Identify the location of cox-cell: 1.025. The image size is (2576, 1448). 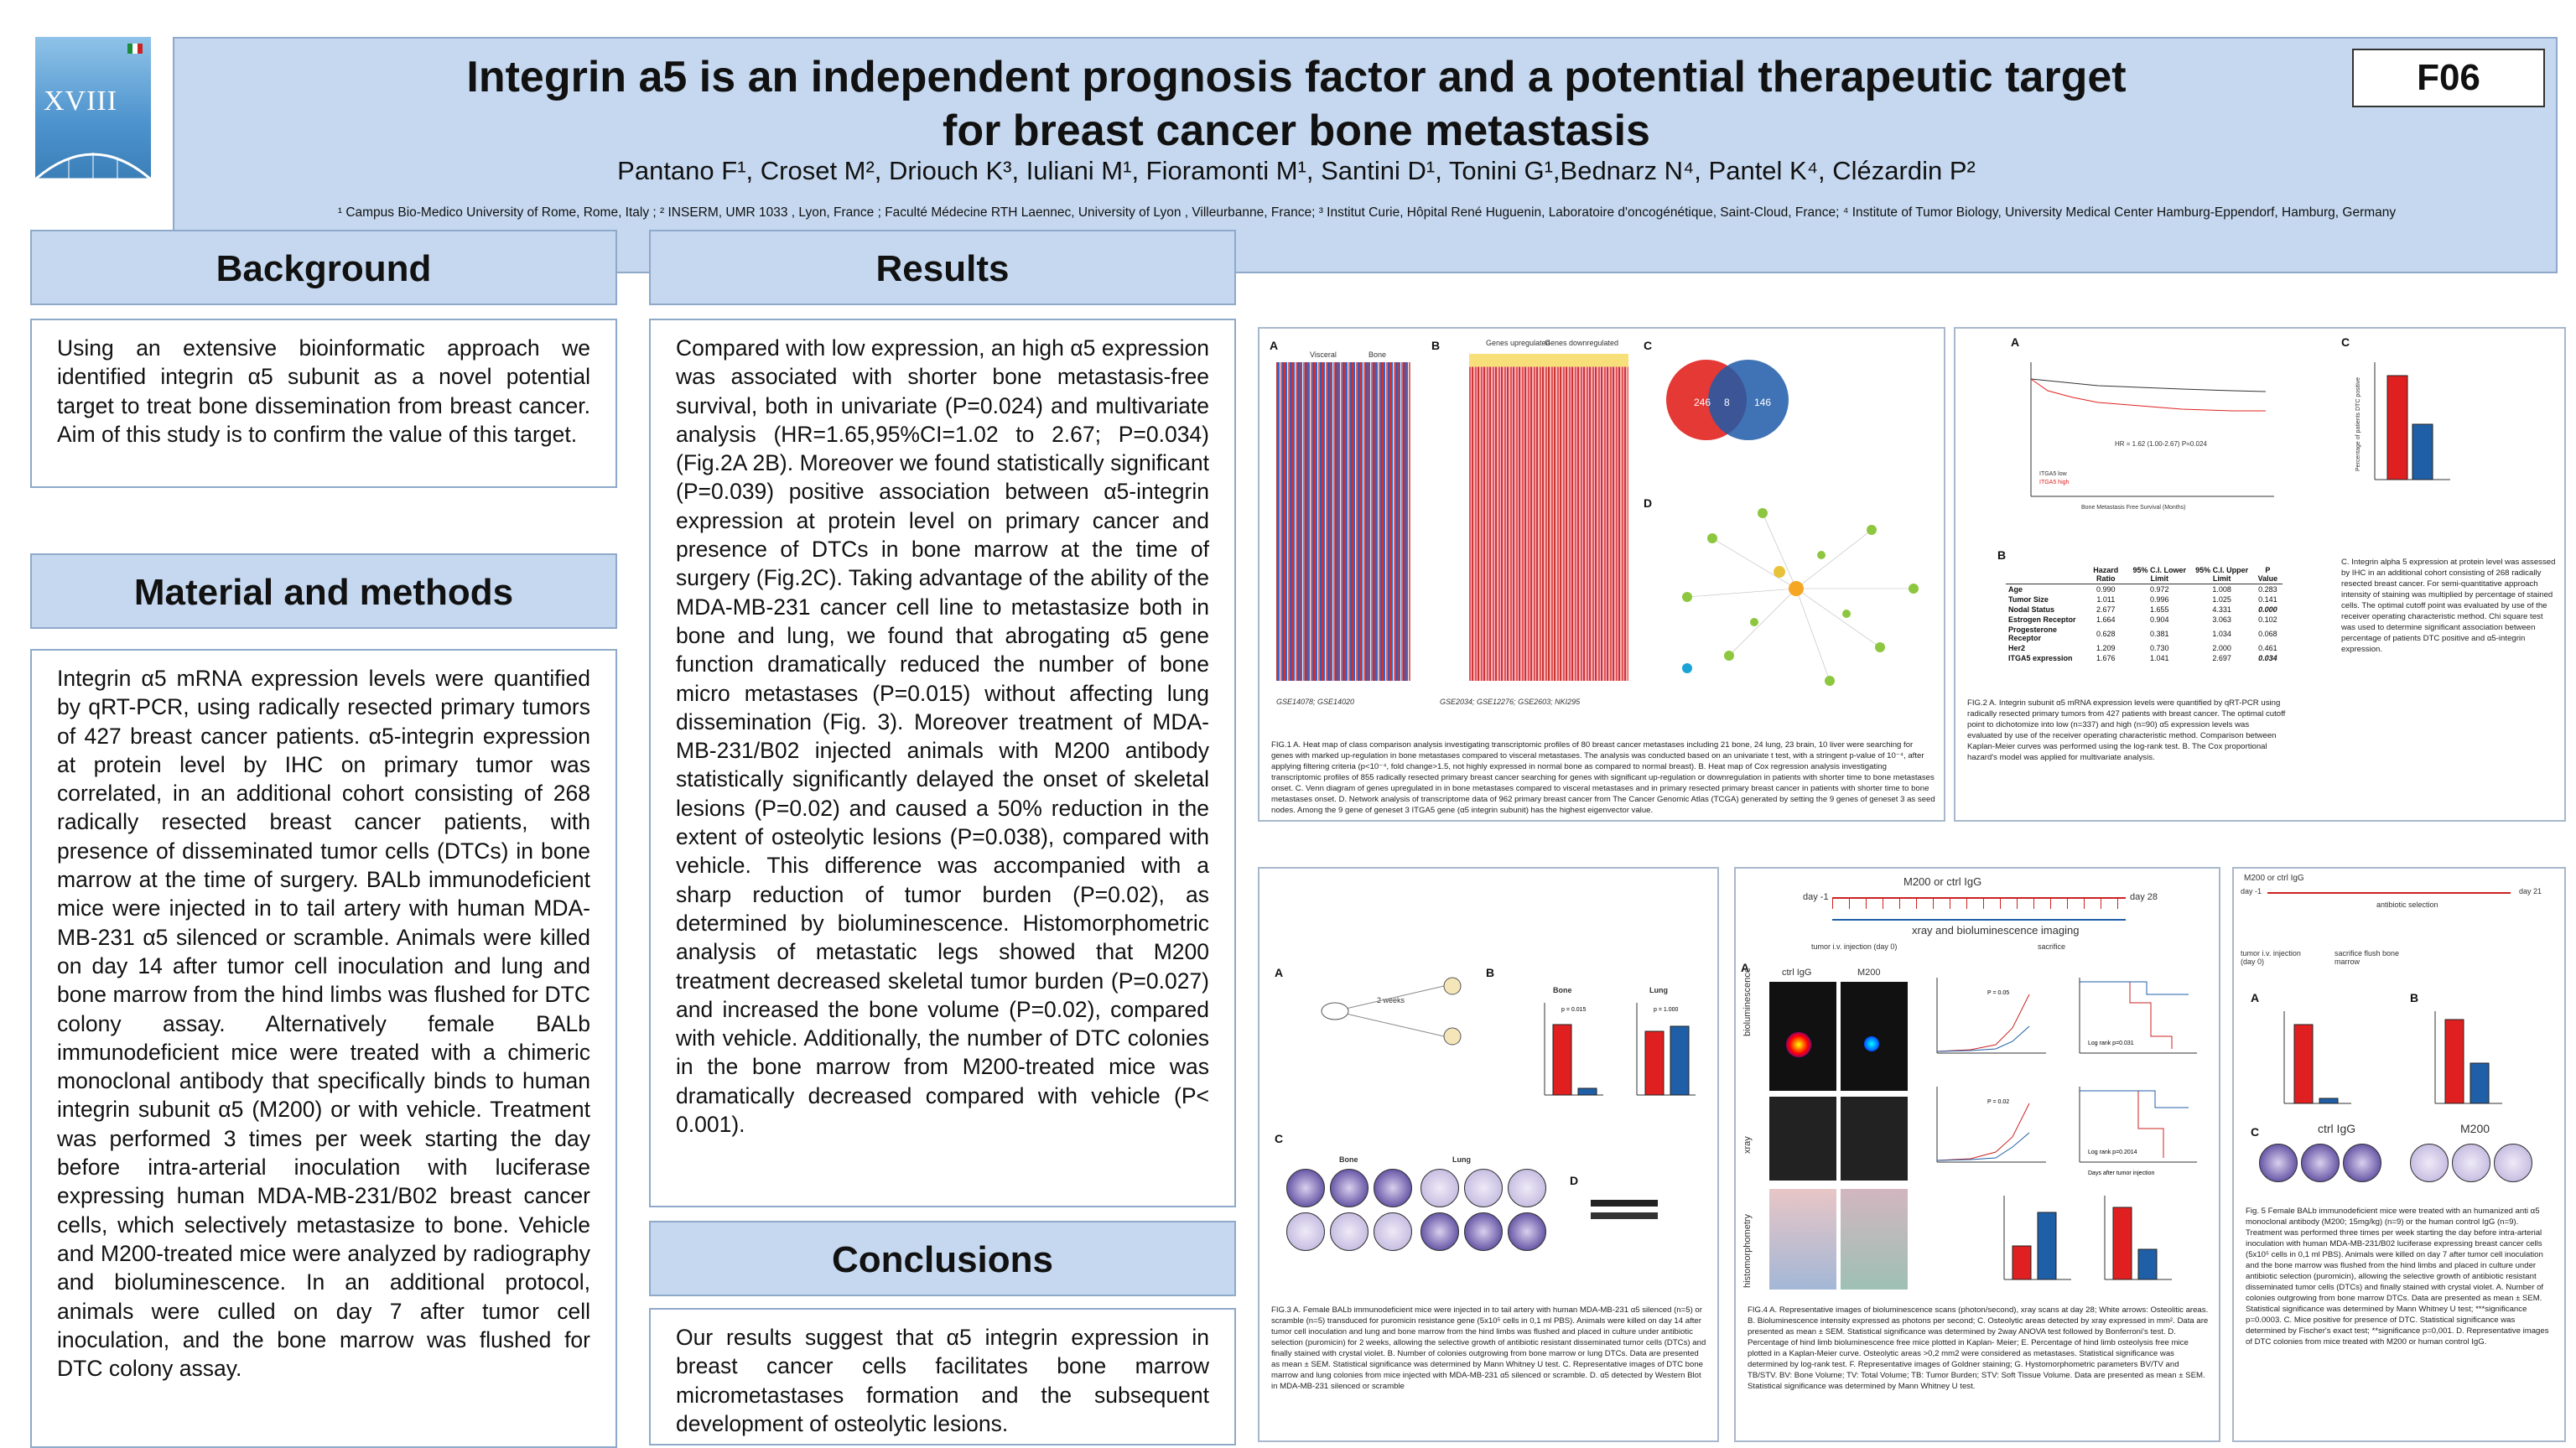
(2221, 599).